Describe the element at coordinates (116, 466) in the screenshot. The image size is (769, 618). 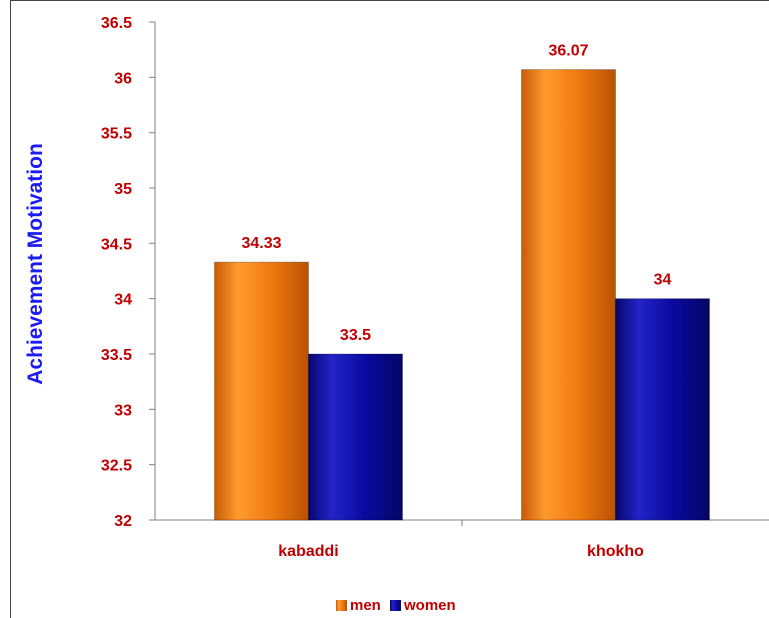
I see `y-tick-label: 32.5` at that location.